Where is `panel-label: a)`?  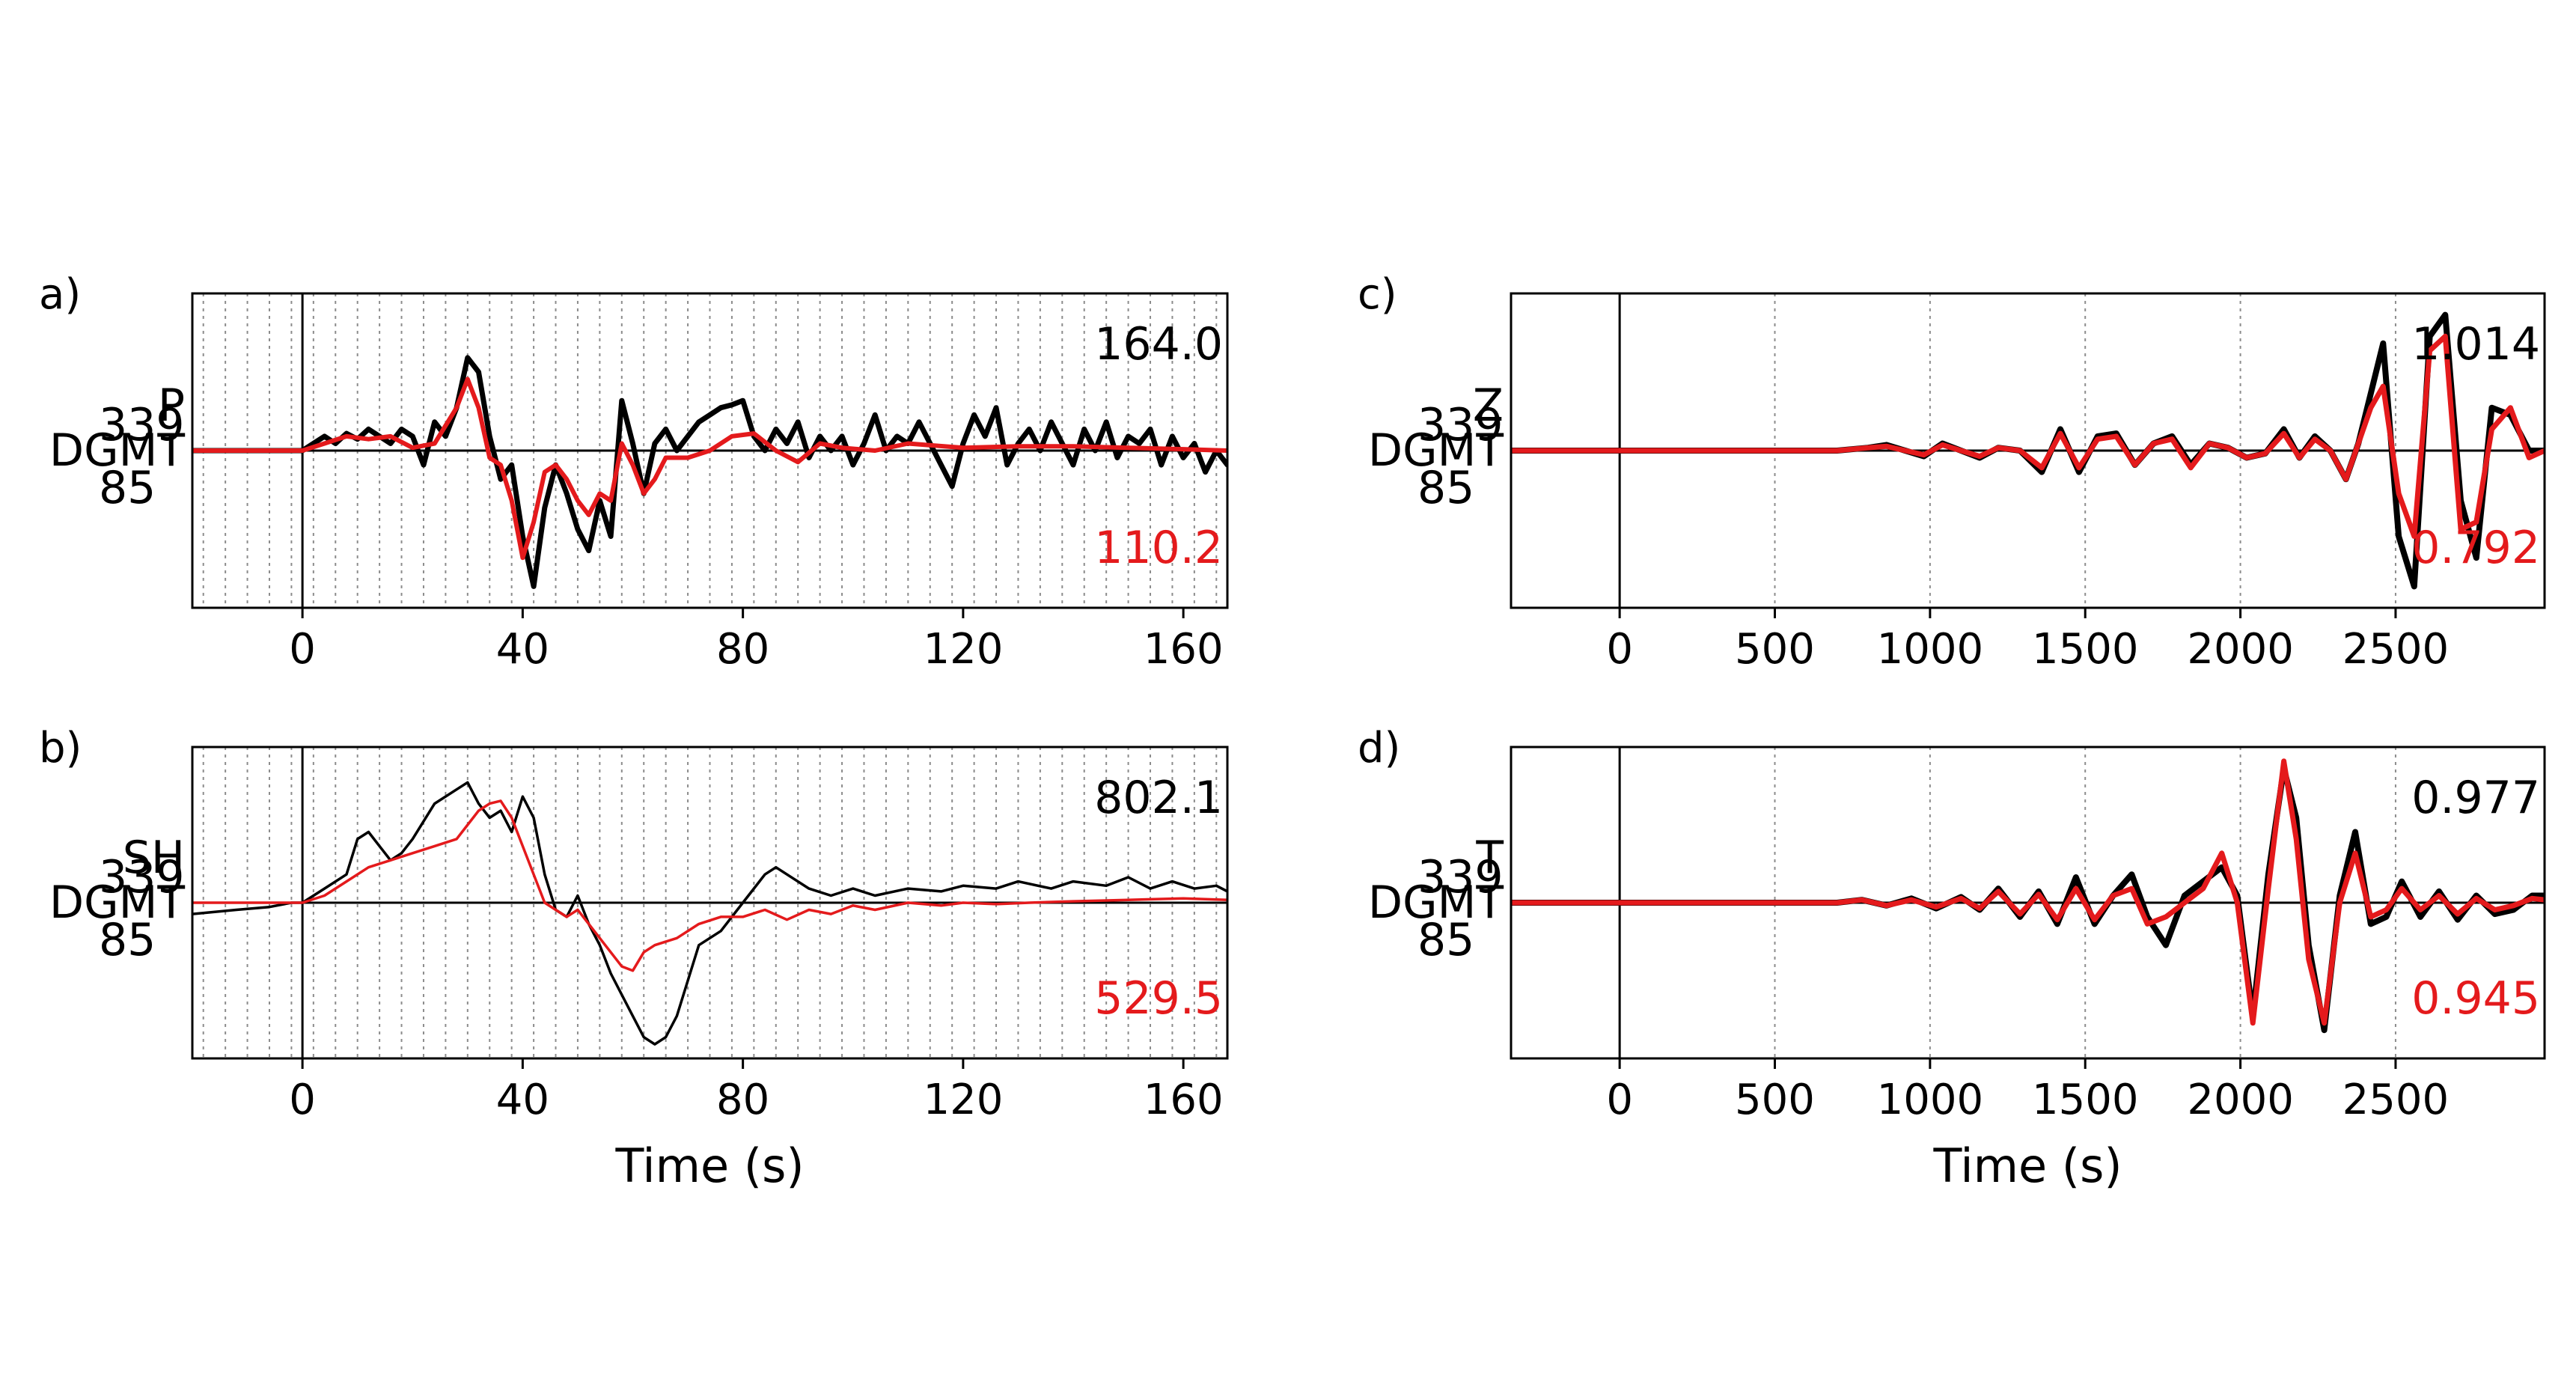 panel-label: a) is located at coordinates (60, 294).